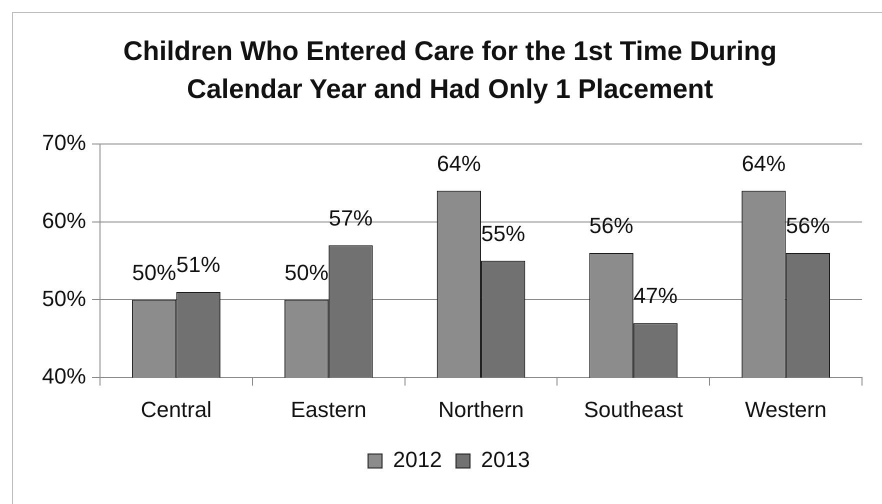 This screenshot has height=504, width=882. What do you see at coordinates (350, 217) in the screenshot?
I see `data-label: 57%` at bounding box center [350, 217].